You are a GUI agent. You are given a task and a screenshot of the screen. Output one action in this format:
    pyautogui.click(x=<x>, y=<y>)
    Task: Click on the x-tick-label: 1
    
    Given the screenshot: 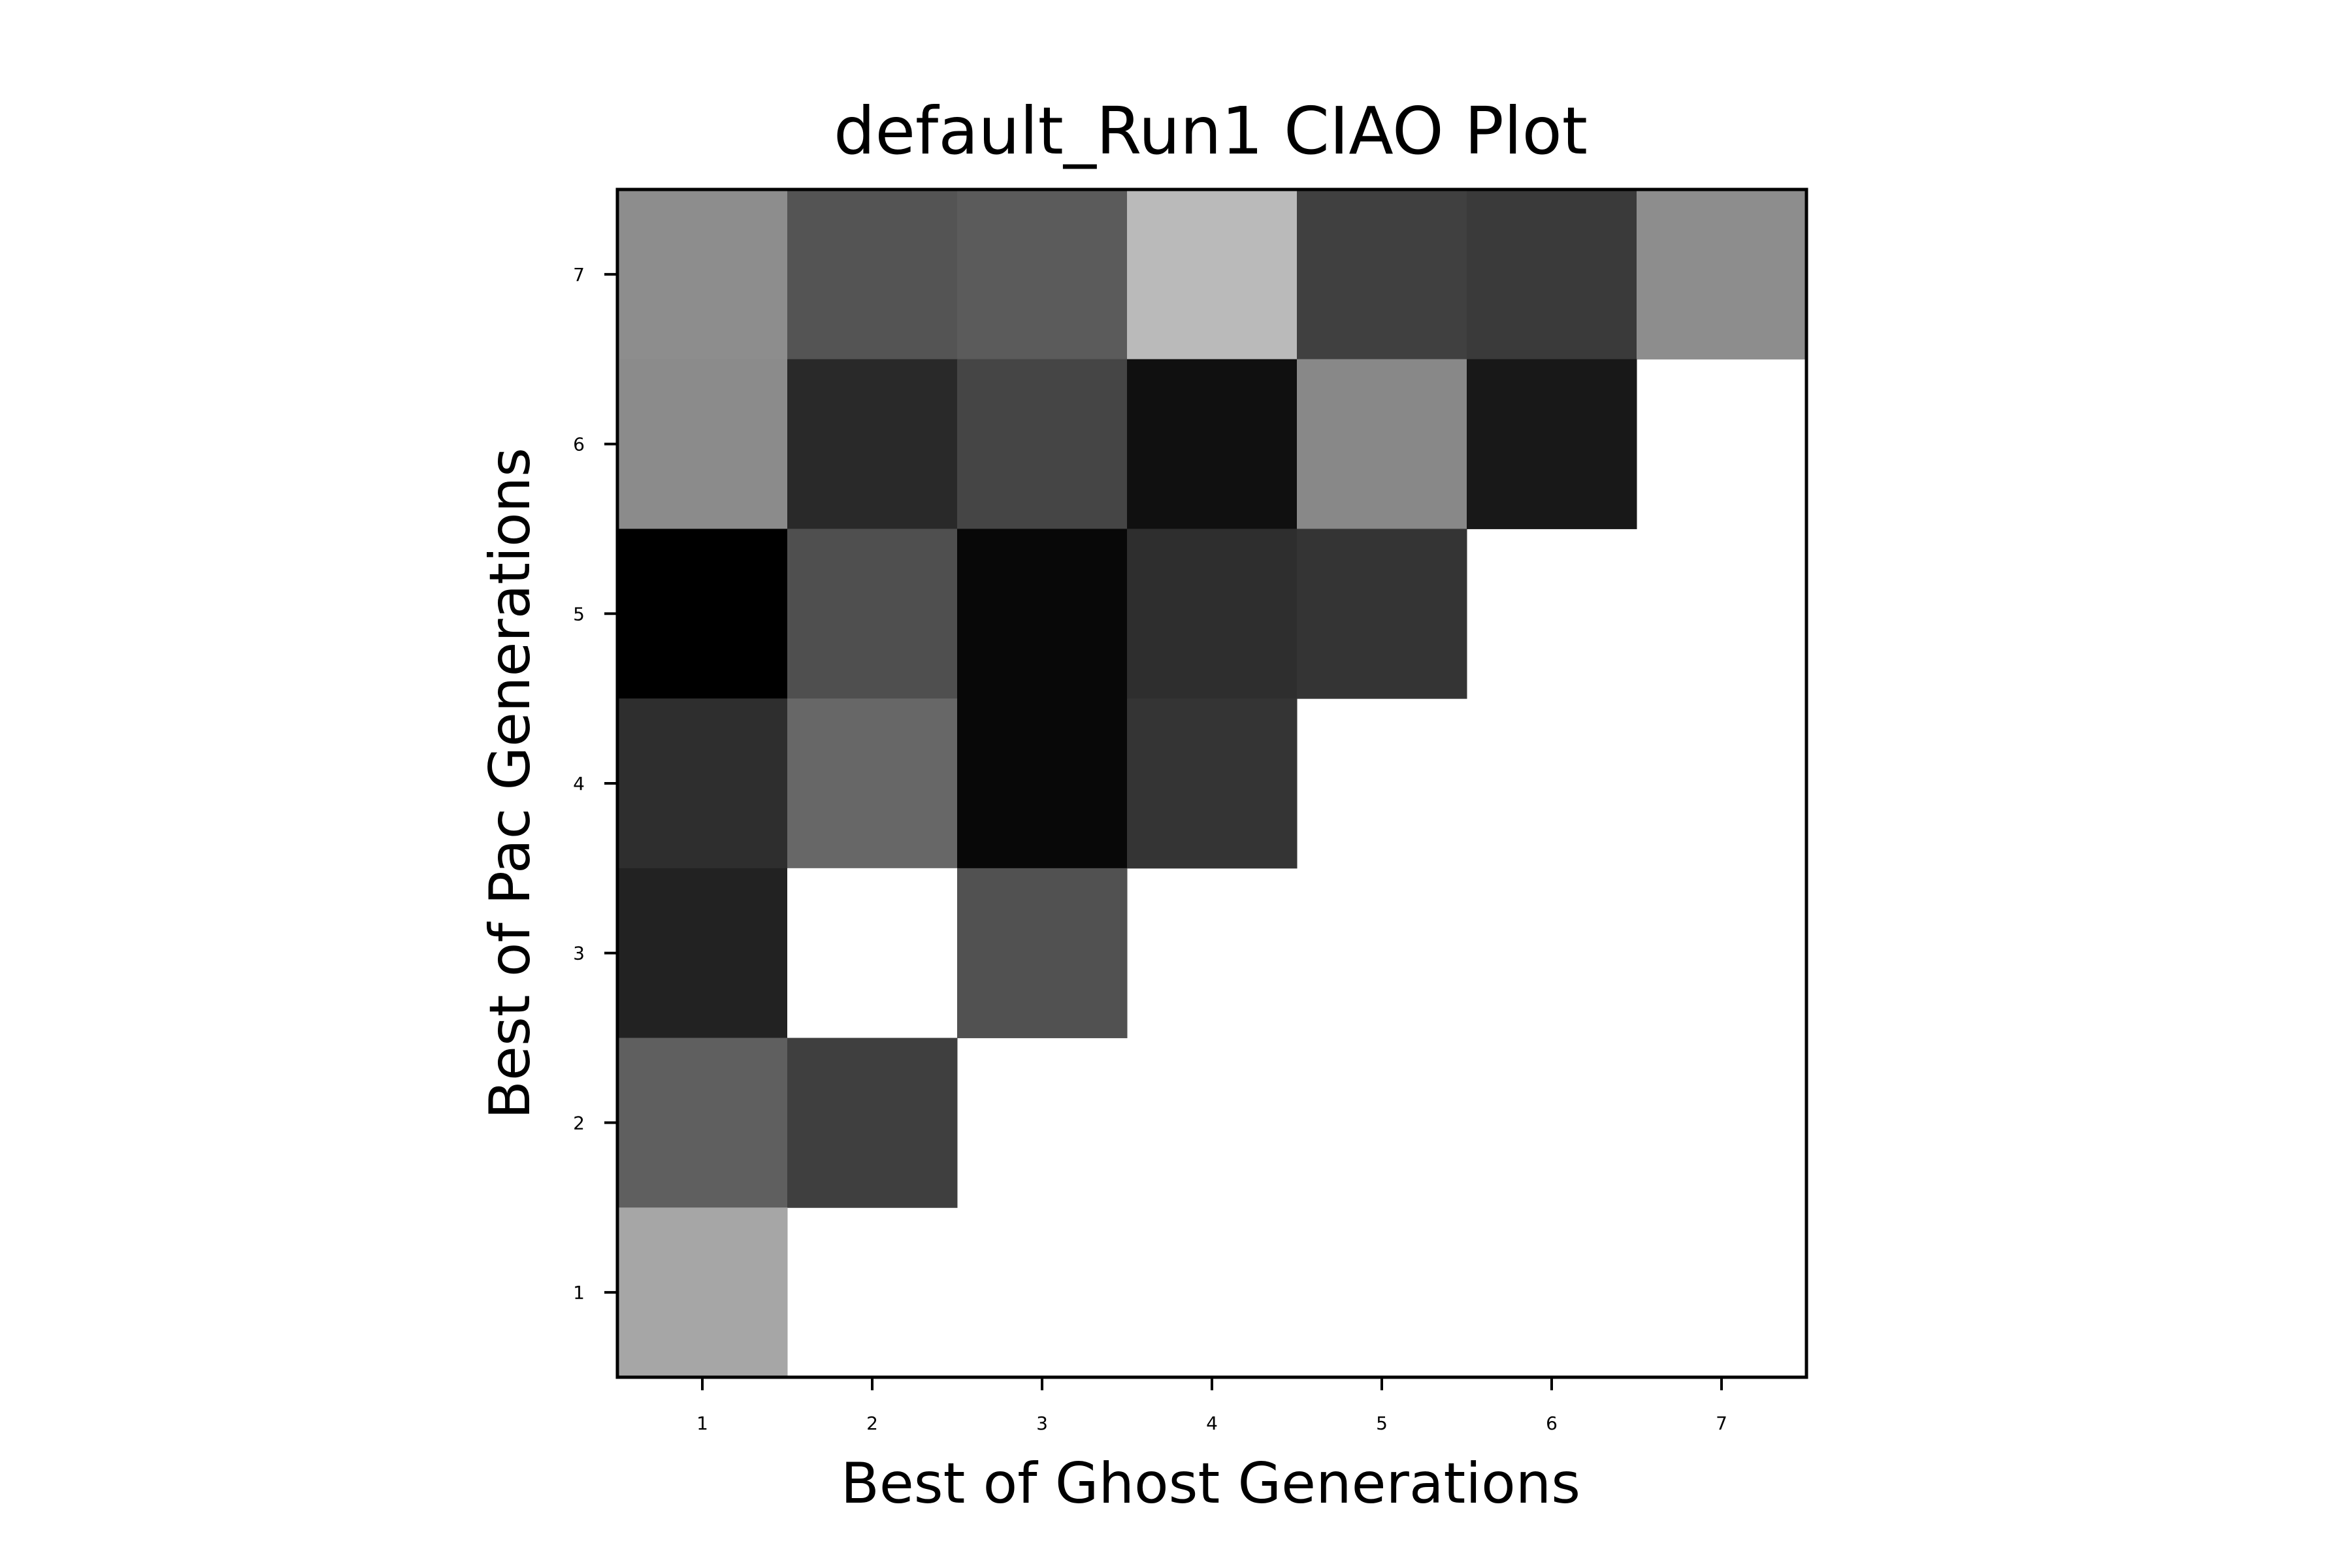 What is the action you would take?
    pyautogui.click(x=702, y=1423)
    